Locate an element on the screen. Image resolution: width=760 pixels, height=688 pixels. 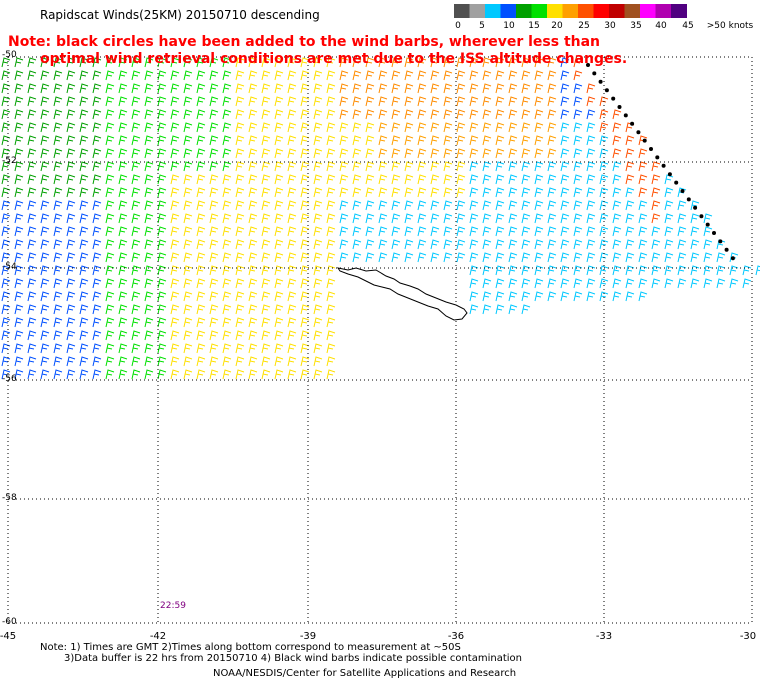
lon-label-36: -36 is located at coordinates (456, 636).